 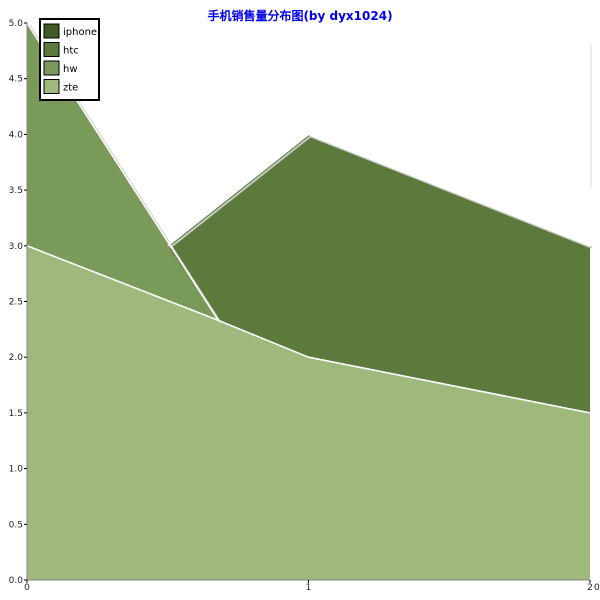 I want to click on y-tick-label: 3.0, so click(x=16, y=247).